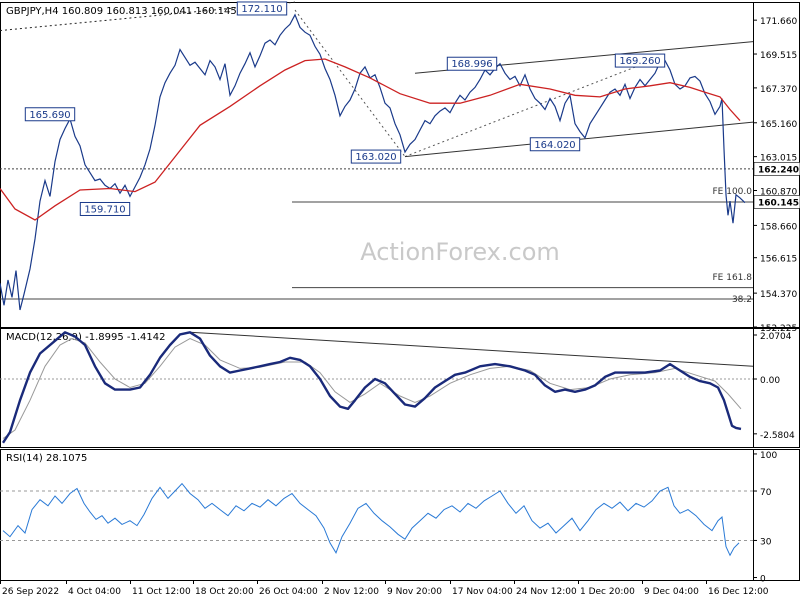 The image size is (800, 604). Describe the element at coordinates (738, 592) in the screenshot. I see `x-tick-label: 16 Dec 12:00` at that location.